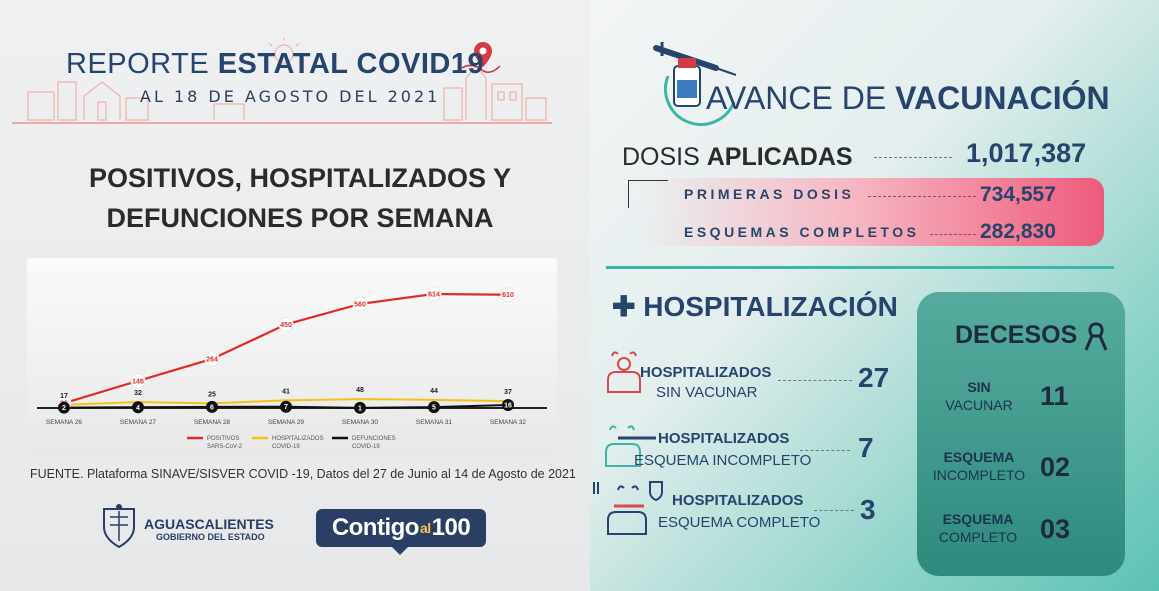 The width and height of the screenshot is (1159, 591). What do you see at coordinates (979, 466) in the screenshot?
I see `deaths-row2-label: ESQUEMA INCOMPLETO` at bounding box center [979, 466].